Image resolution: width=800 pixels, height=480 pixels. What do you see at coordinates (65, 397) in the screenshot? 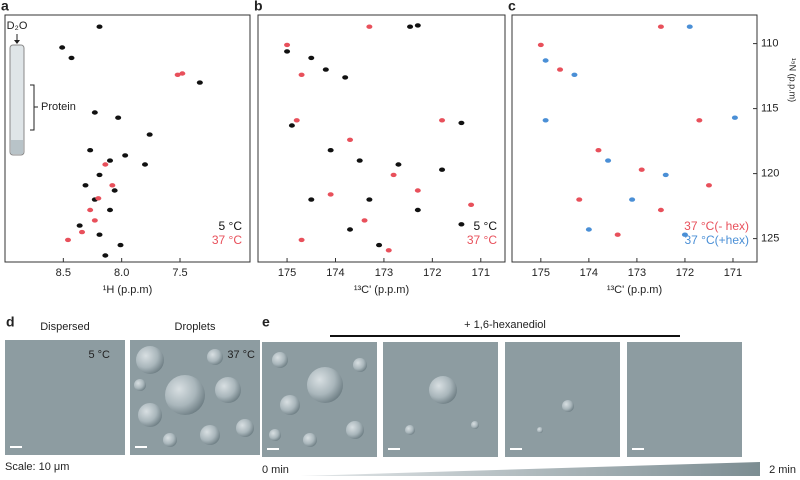
I see `micrograph` at bounding box center [65, 397].